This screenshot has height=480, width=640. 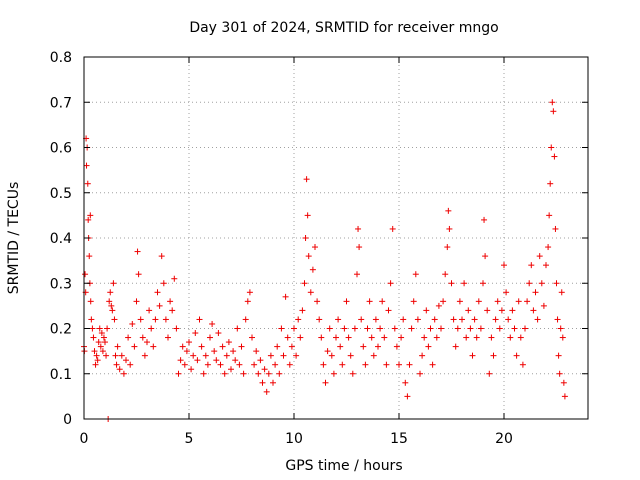 I want to click on x-tick-label: 5, so click(x=189, y=439).